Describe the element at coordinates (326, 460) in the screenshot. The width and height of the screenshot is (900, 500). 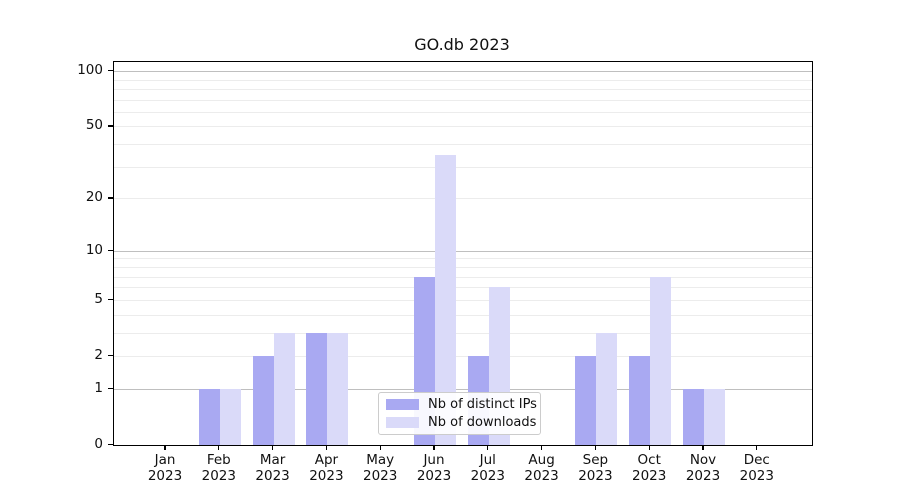
I see `x-tick-month: Apr` at that location.